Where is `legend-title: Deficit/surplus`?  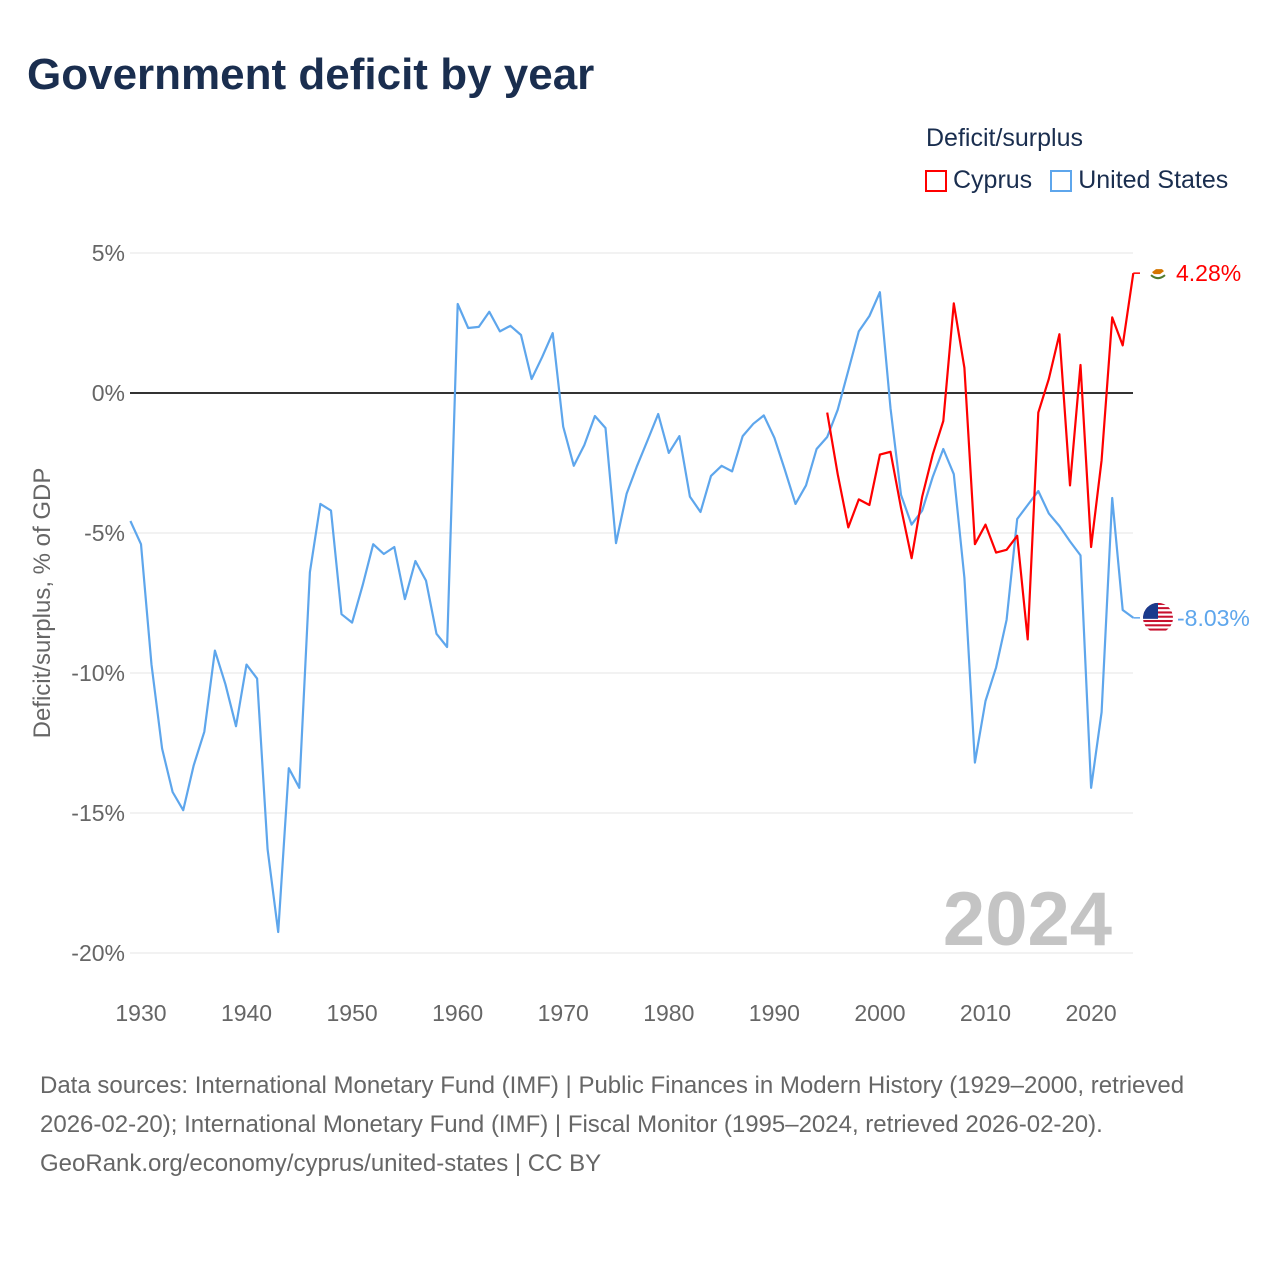 legend-title: Deficit/surplus is located at coordinates (1004, 138).